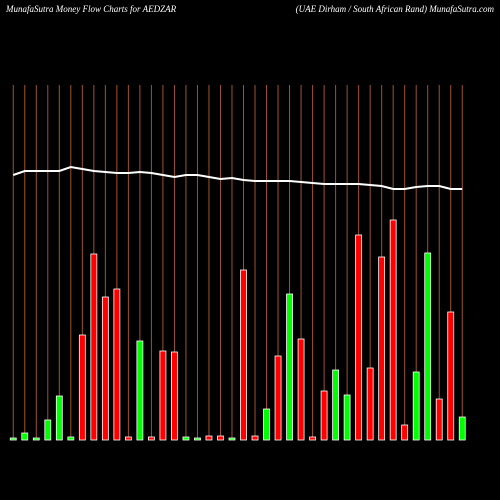  What do you see at coordinates (237, 177) in the screenshot?
I see `flow-line` at bounding box center [237, 177].